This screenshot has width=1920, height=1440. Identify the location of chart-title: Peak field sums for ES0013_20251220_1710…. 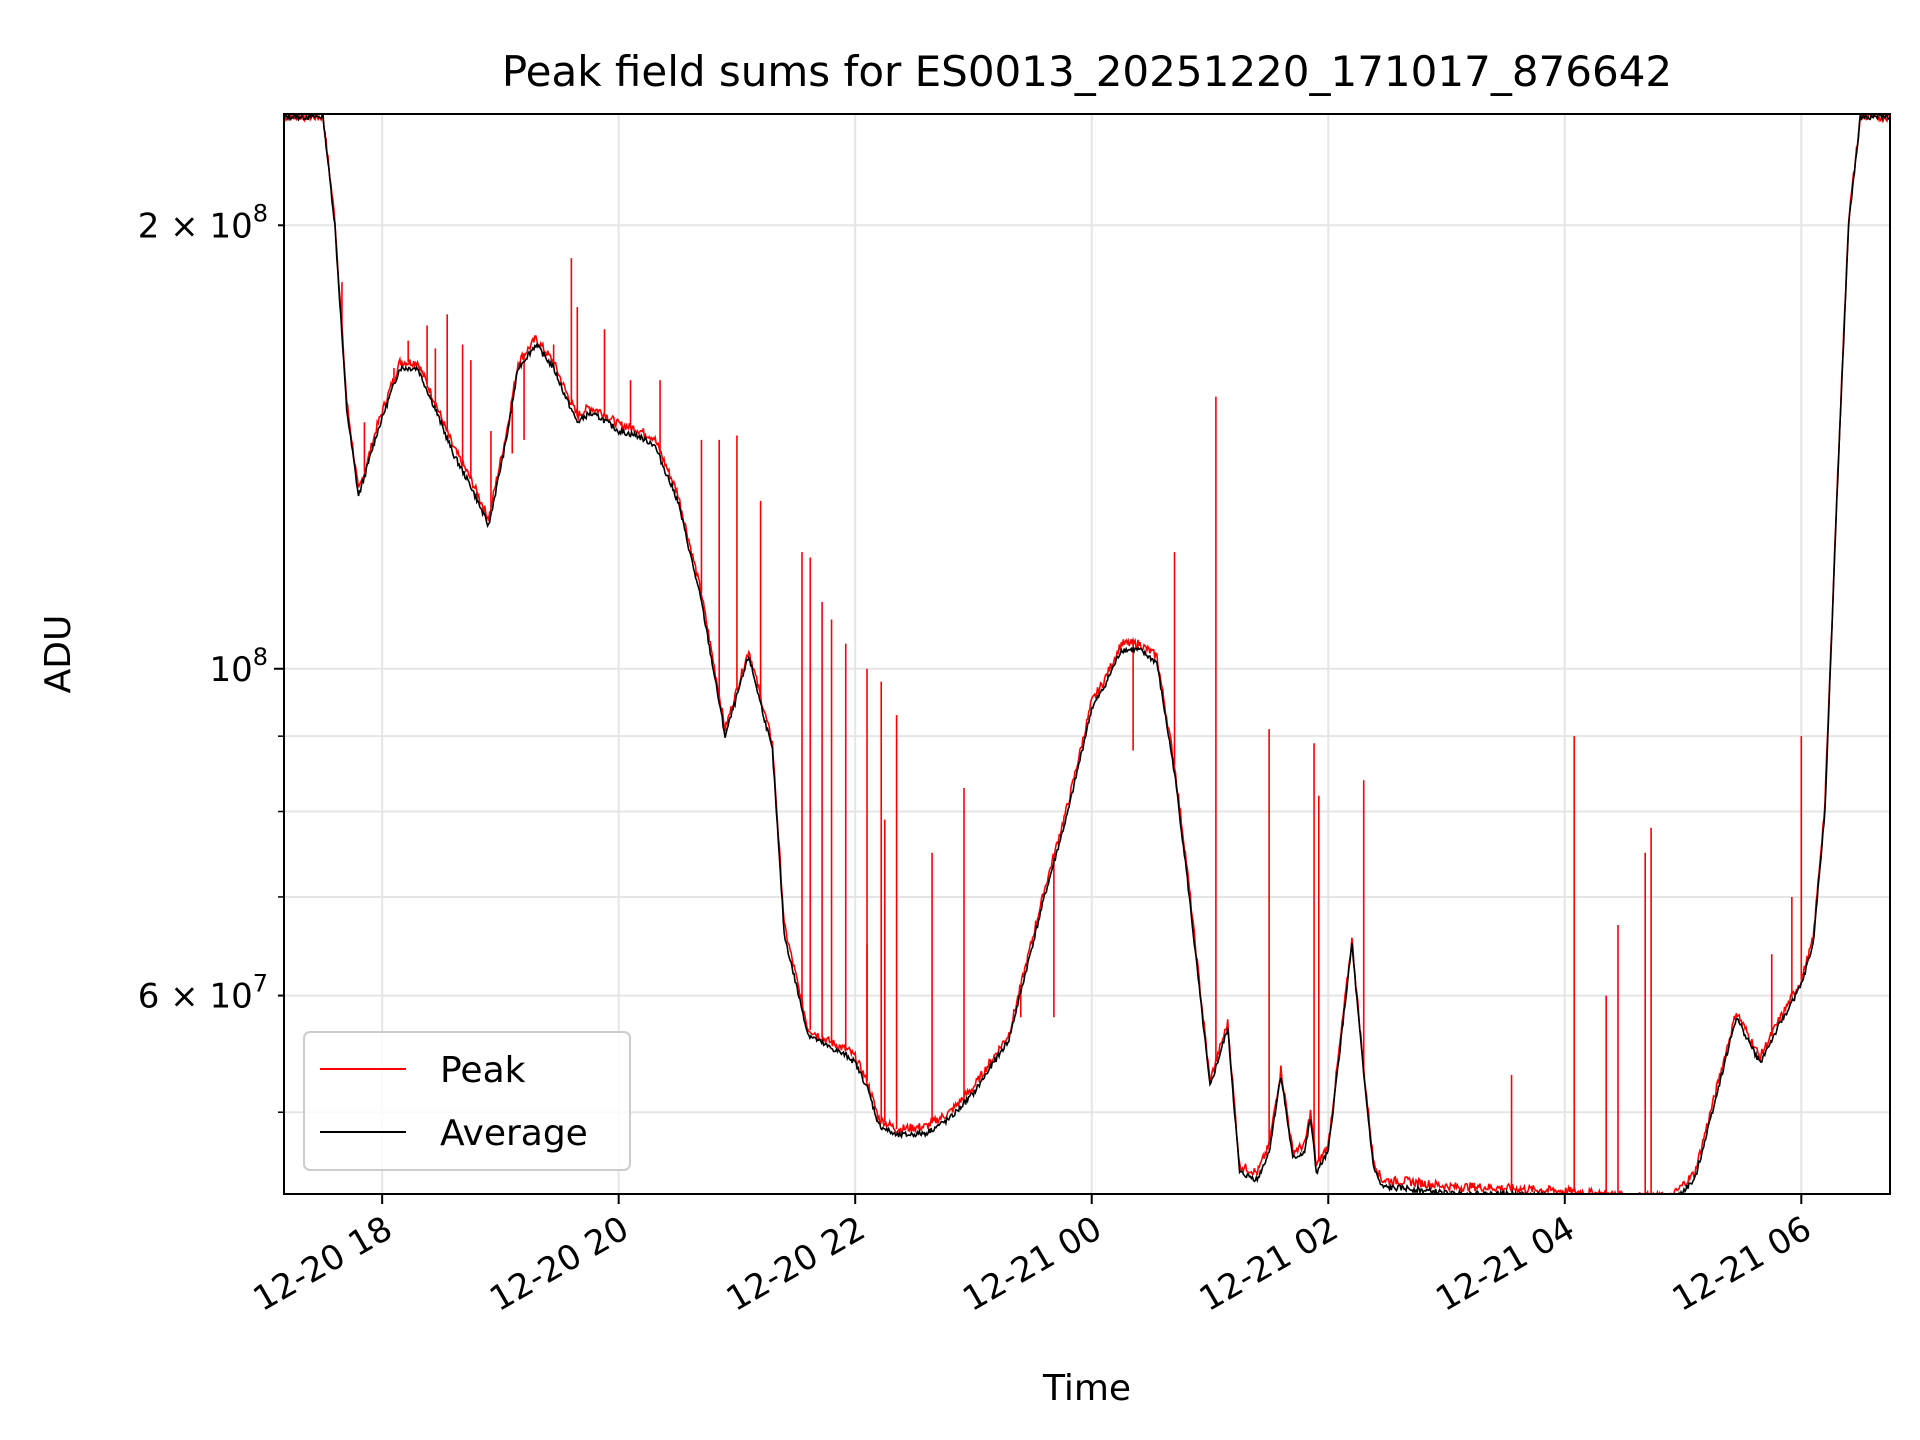
(1087, 71).